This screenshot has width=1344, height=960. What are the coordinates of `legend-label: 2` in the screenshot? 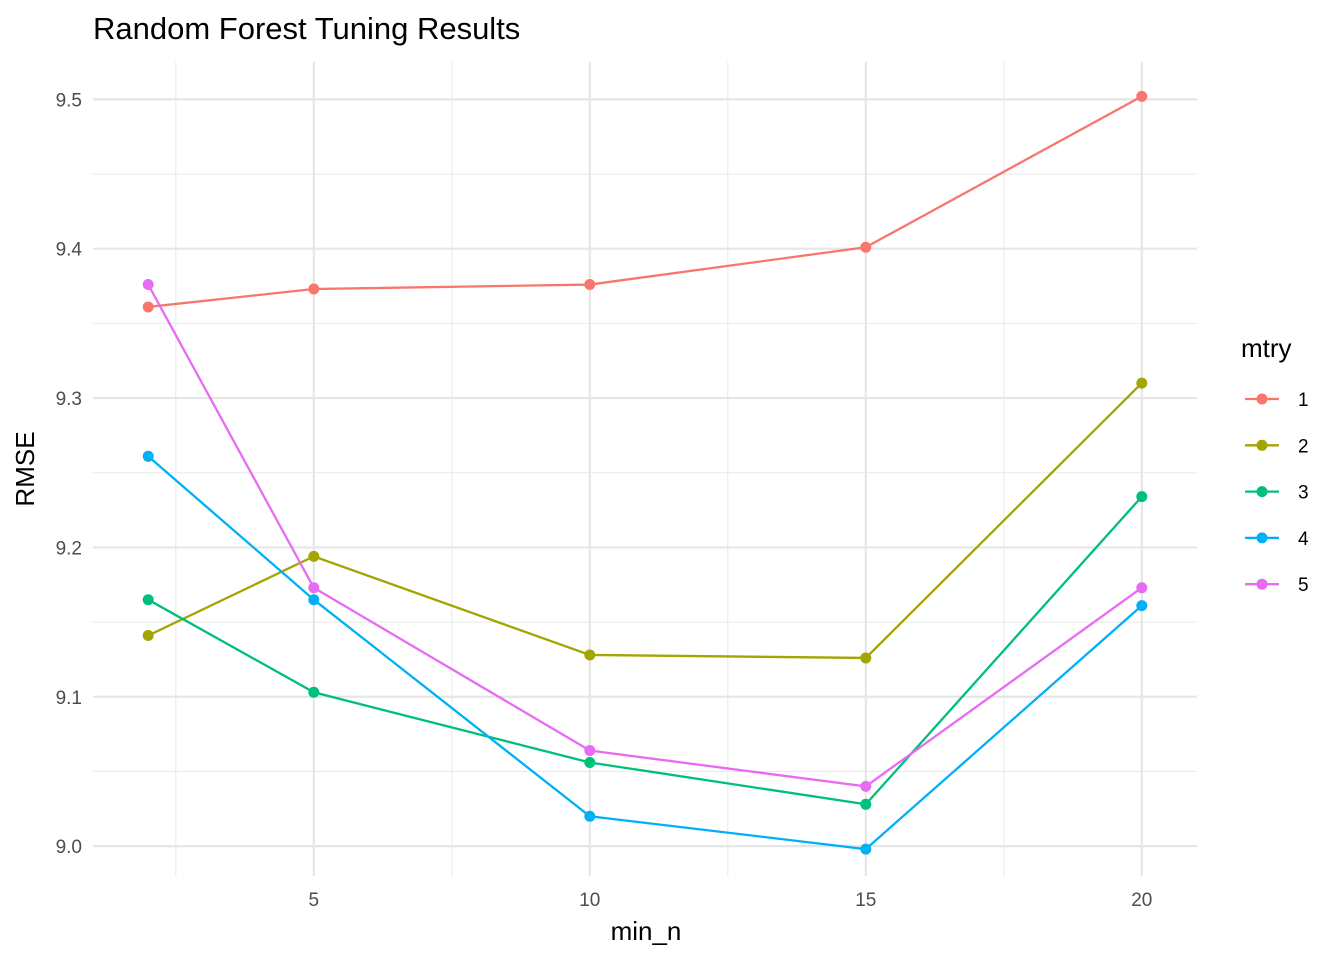 It's located at (1303, 446).